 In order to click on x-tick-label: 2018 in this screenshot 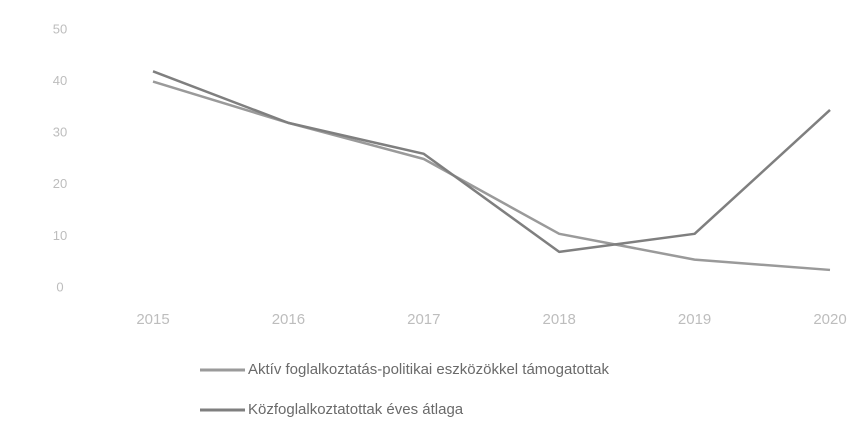, I will do `click(559, 319)`.